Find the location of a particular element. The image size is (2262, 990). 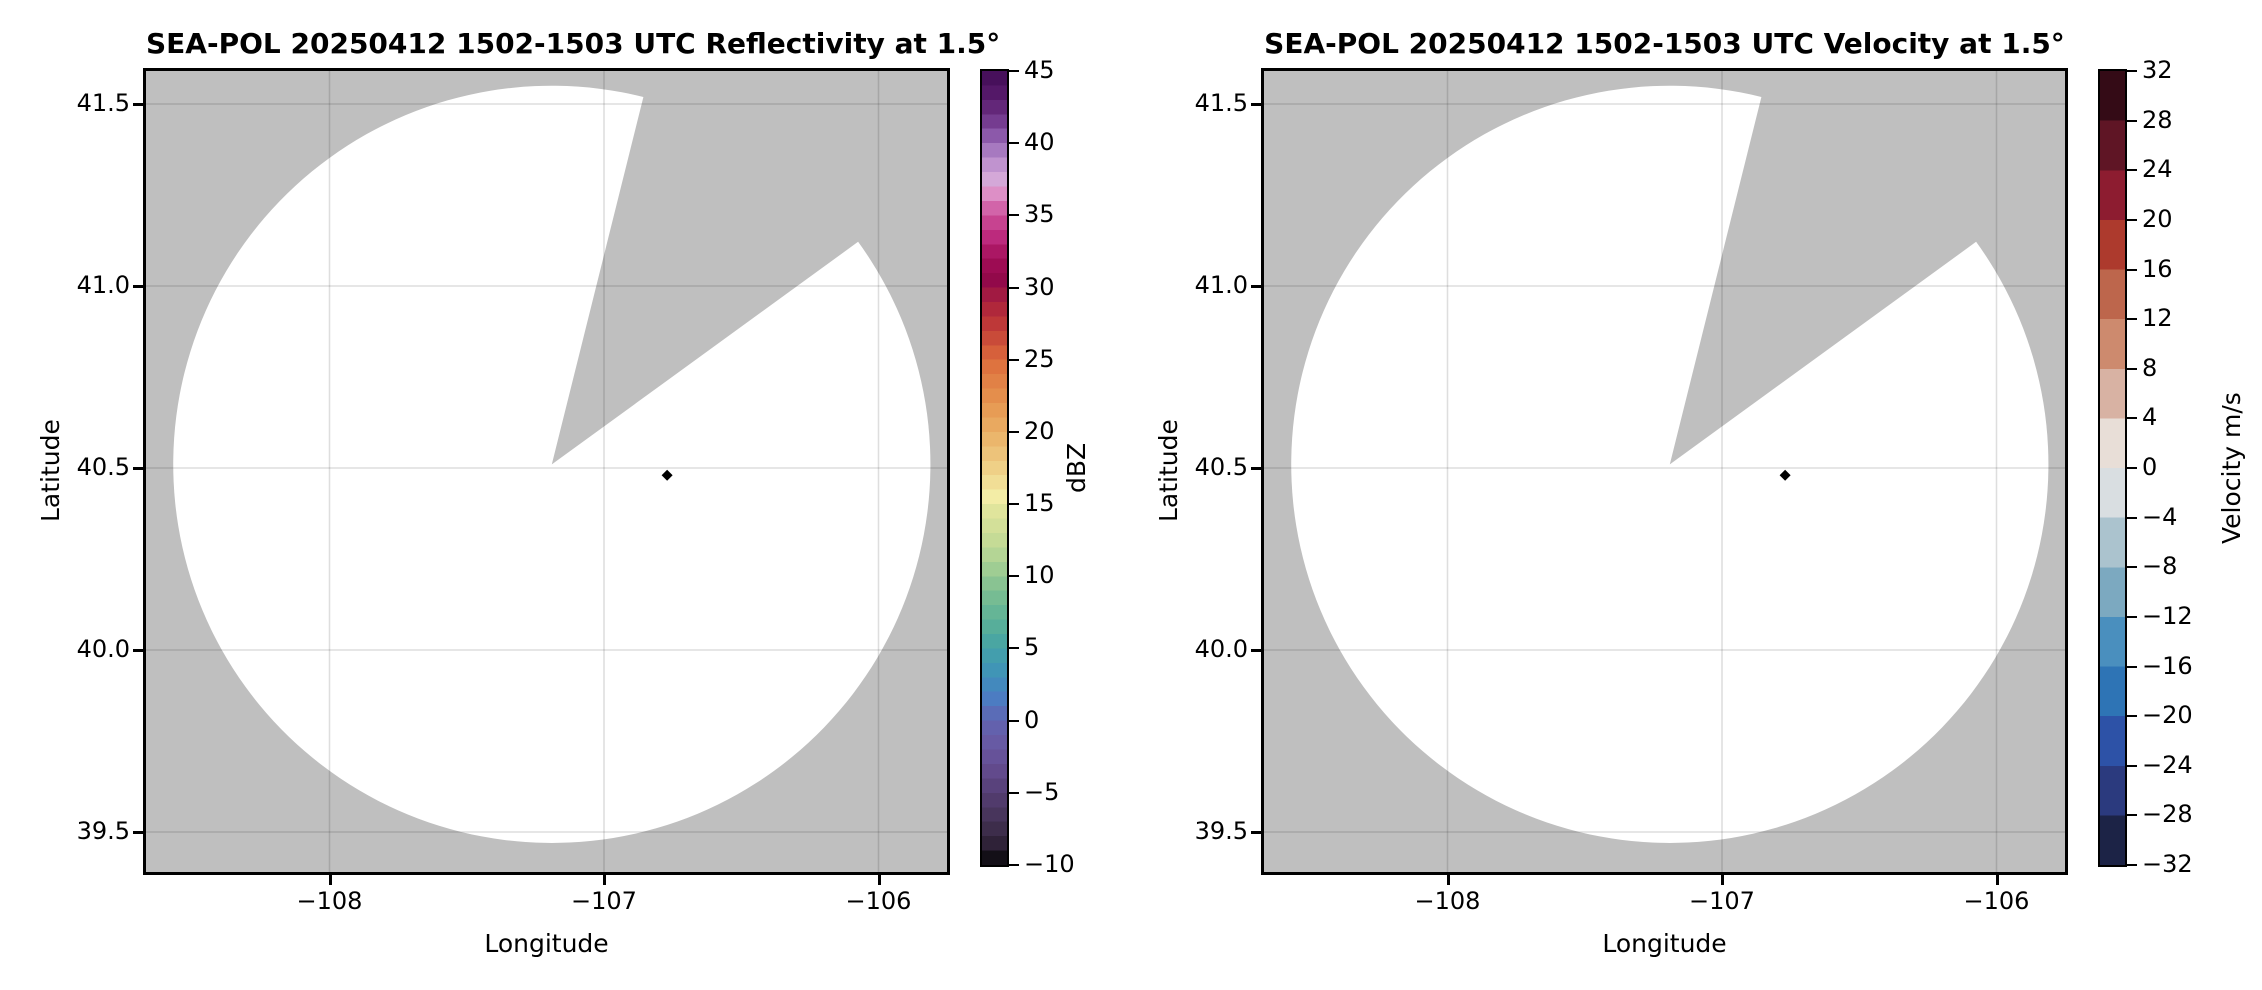

colorbar-tick-label: −8 is located at coordinates (2160, 566).